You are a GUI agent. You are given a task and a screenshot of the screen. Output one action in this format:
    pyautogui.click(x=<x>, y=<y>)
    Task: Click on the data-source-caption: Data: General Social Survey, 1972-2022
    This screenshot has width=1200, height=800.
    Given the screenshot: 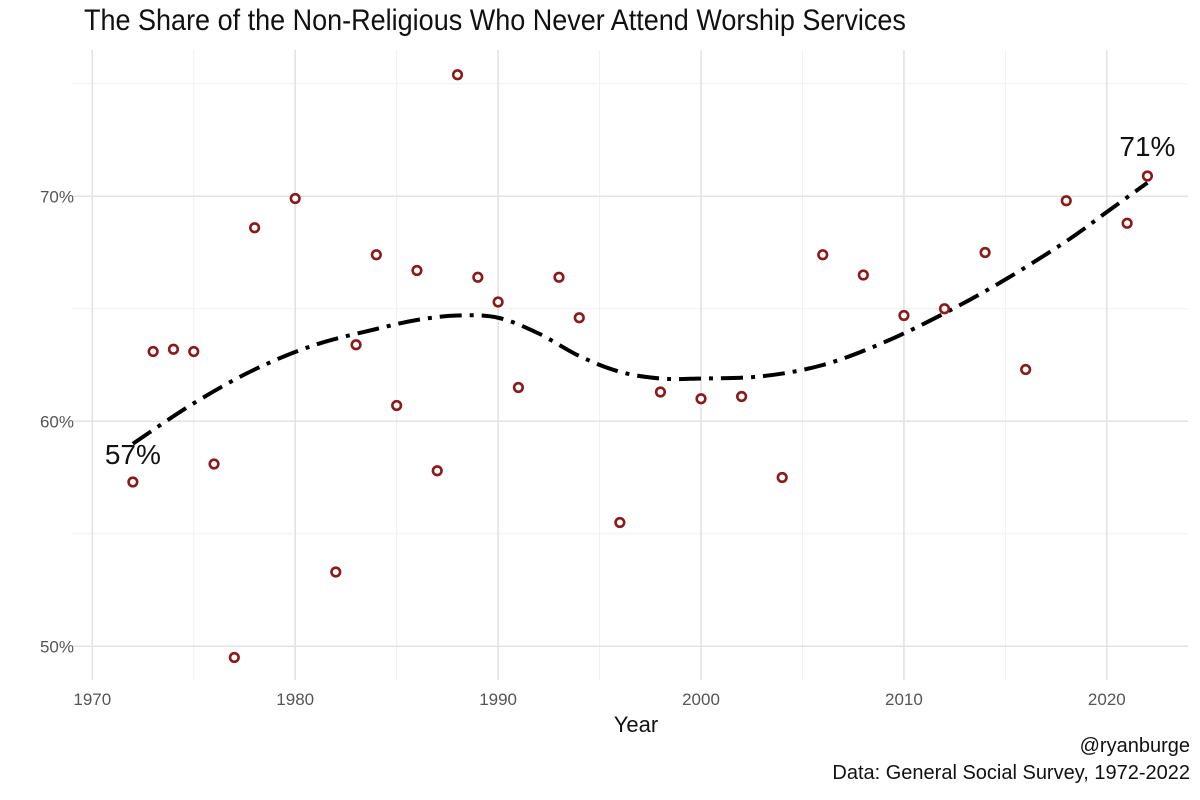 What is the action you would take?
    pyautogui.click(x=1011, y=773)
    